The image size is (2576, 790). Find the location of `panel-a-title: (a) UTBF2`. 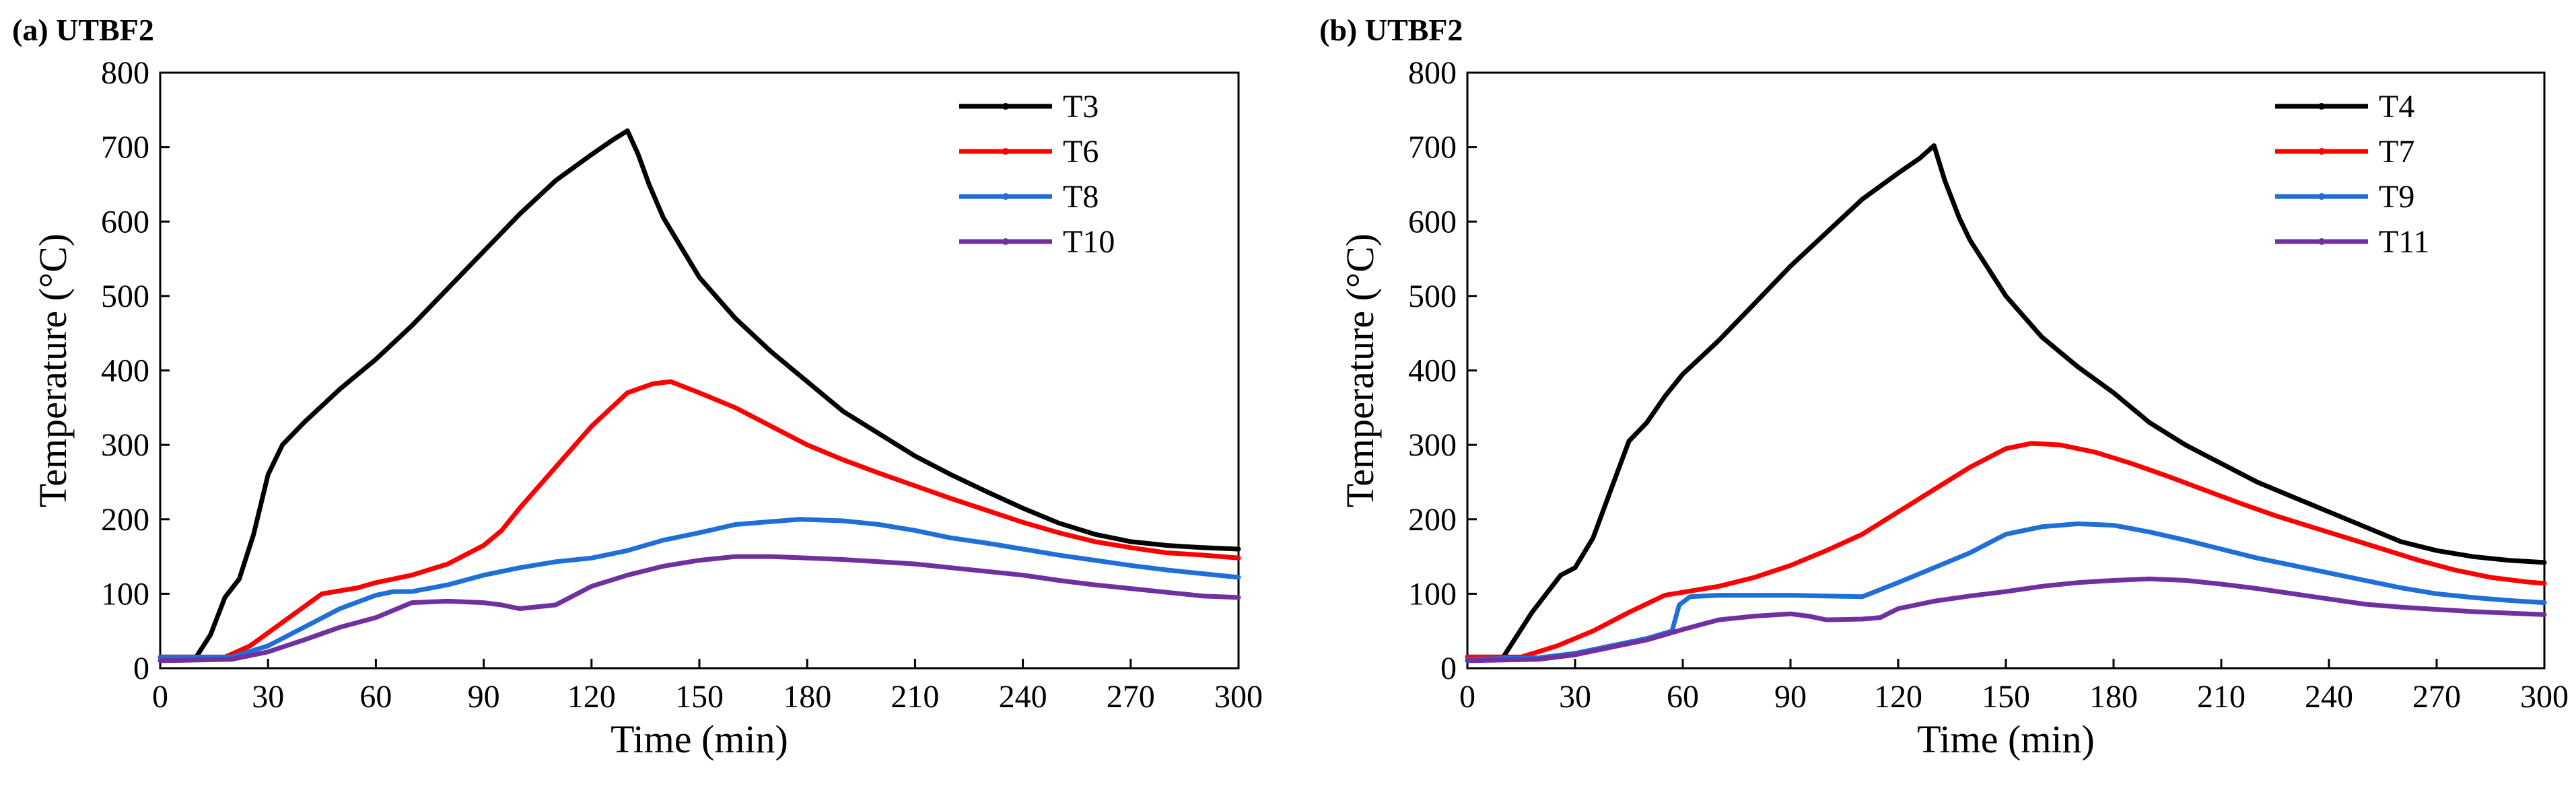

panel-a-title: (a) UTBF2 is located at coordinates (83, 30).